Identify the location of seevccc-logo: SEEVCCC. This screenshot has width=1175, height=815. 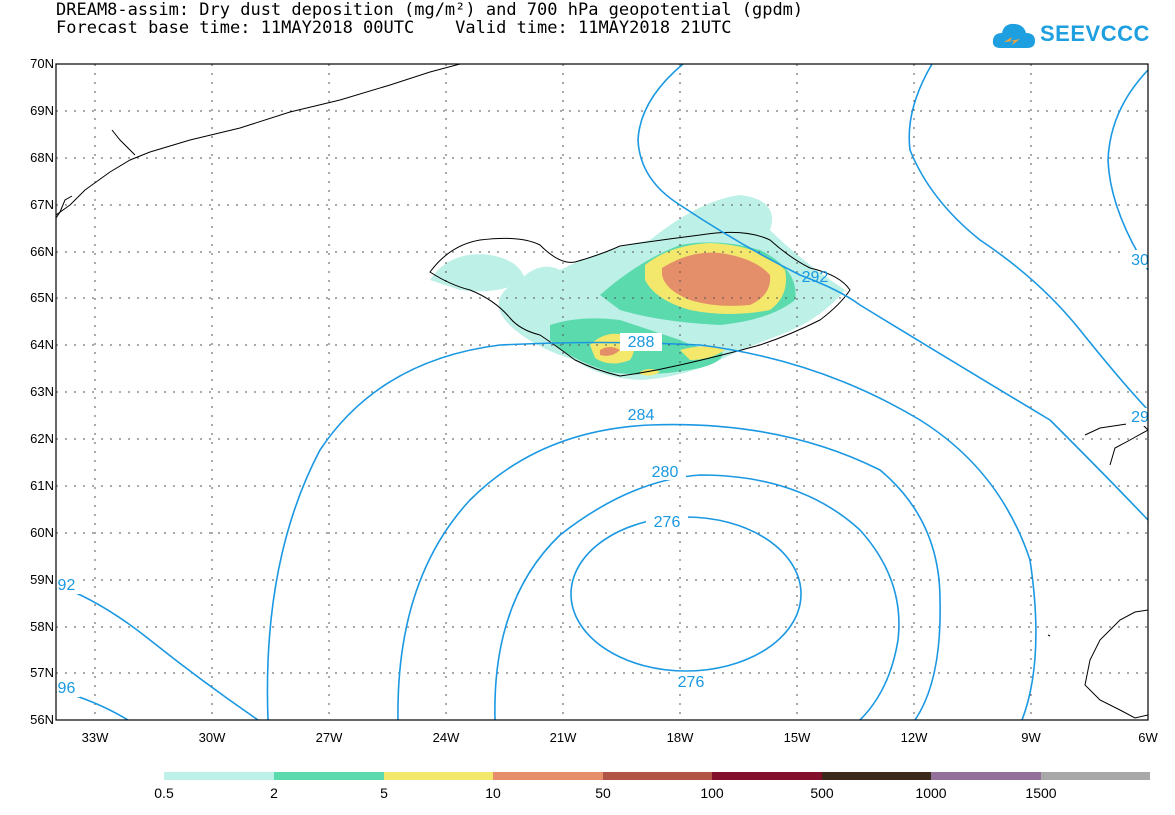
(1069, 38).